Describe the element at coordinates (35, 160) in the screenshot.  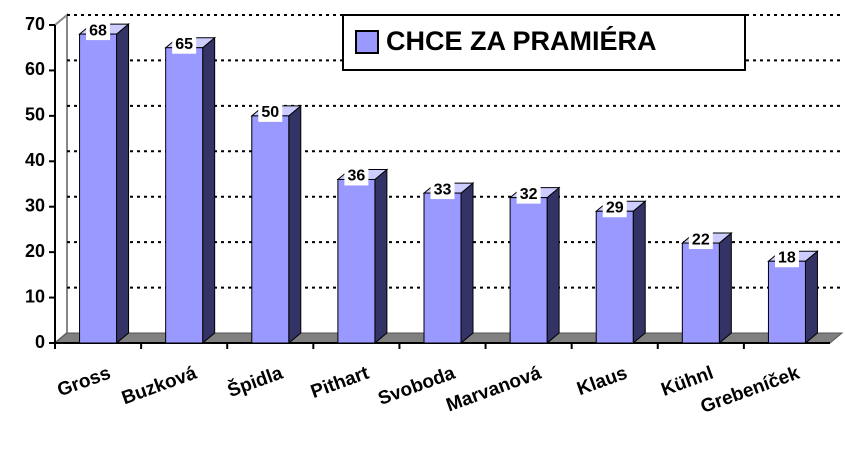
I see `y-tick-label: 40` at that location.